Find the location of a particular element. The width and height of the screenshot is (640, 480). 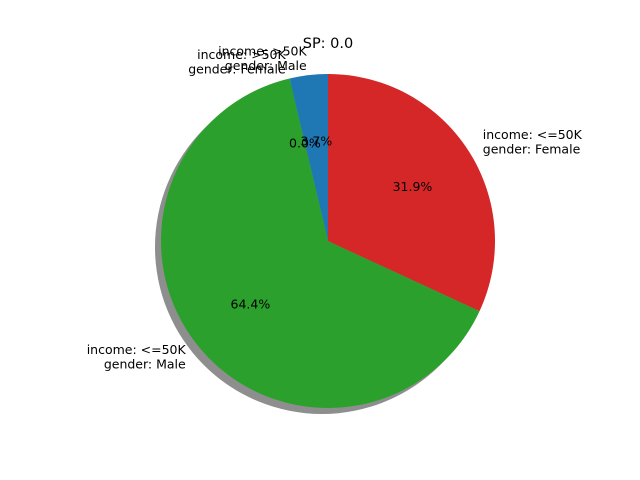

slice-pct-label: 64.4% is located at coordinates (251, 303).